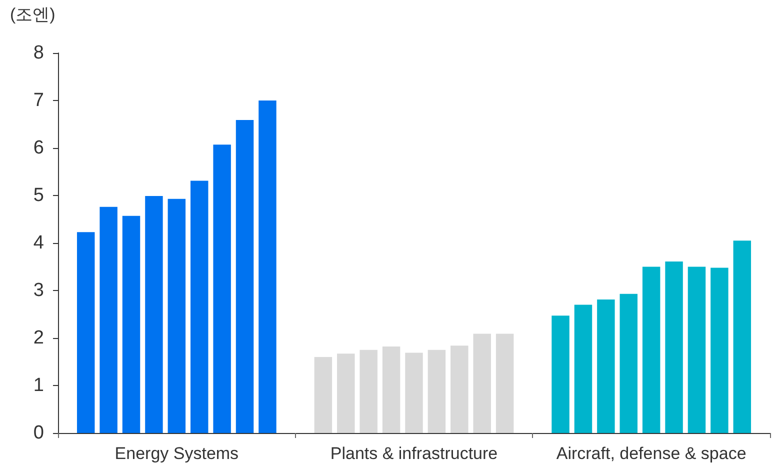 The image size is (774, 471). I want to click on y-tick-label: 2, so click(38, 338).